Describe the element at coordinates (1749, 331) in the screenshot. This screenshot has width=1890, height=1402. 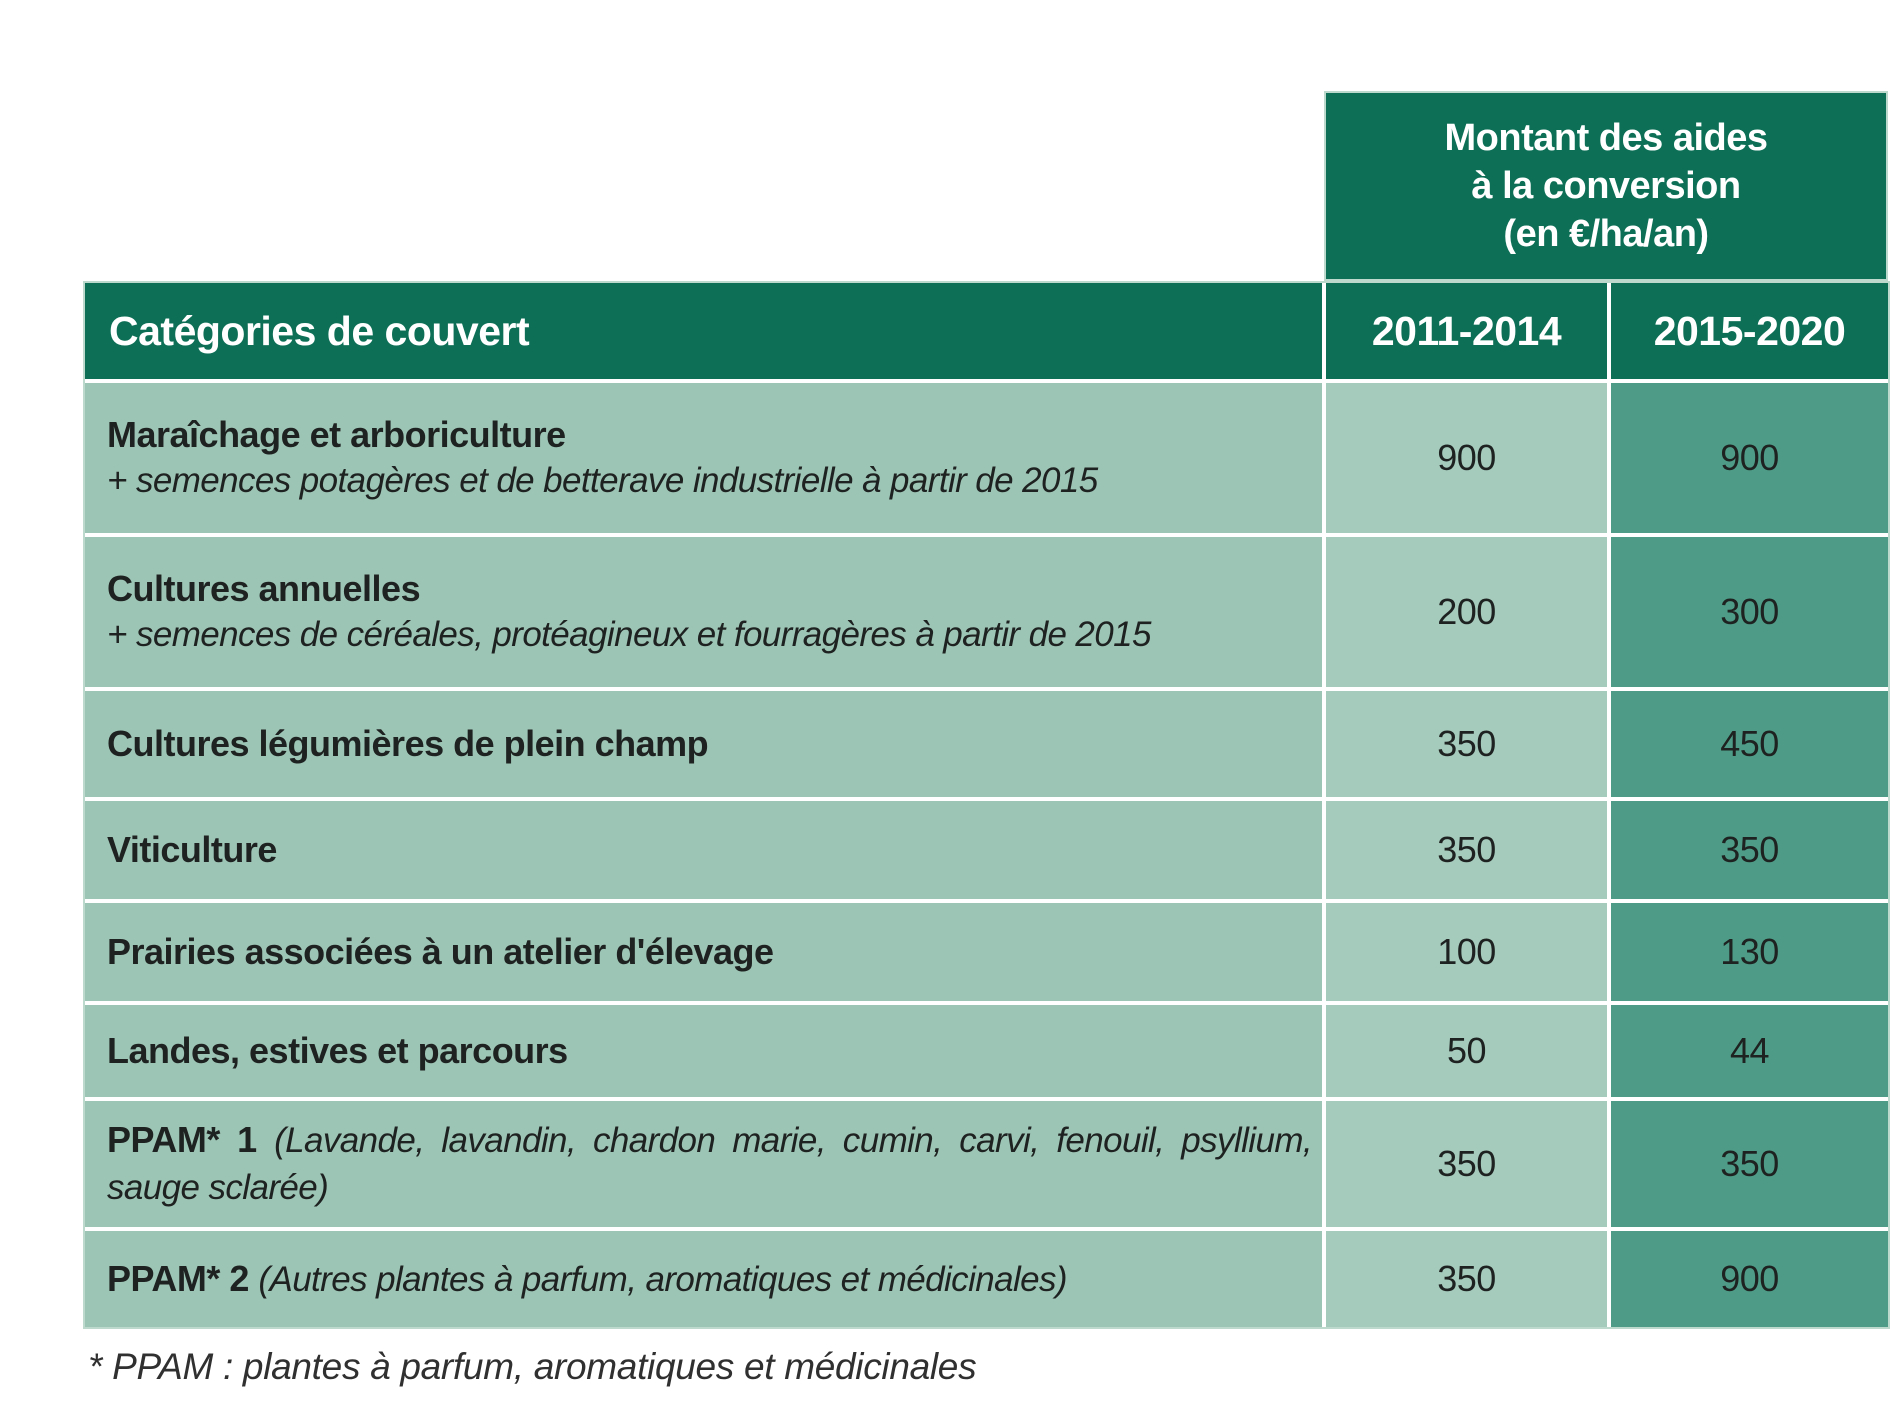
I see `column-header-2015-2020: 2015-2020` at that location.